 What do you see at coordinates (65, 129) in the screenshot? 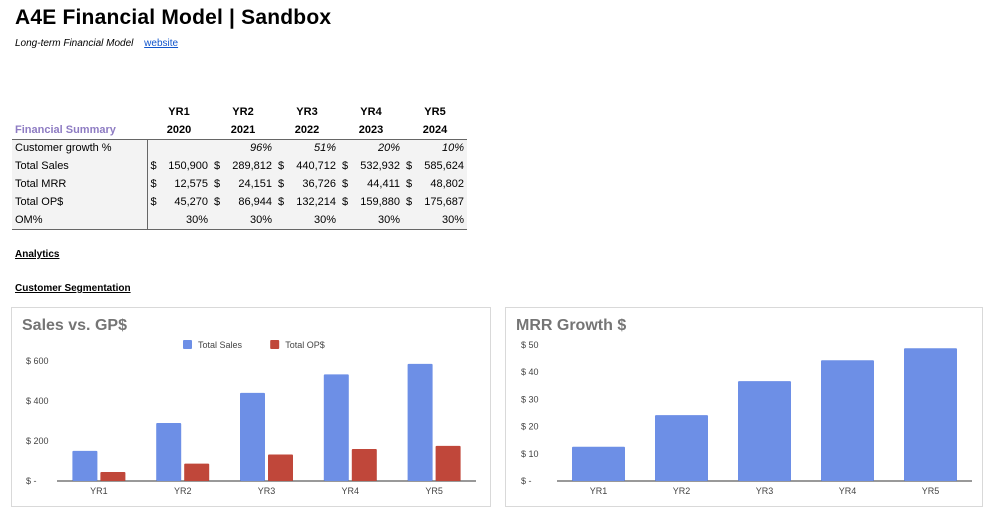
I see `section-label: Financial Summary` at bounding box center [65, 129].